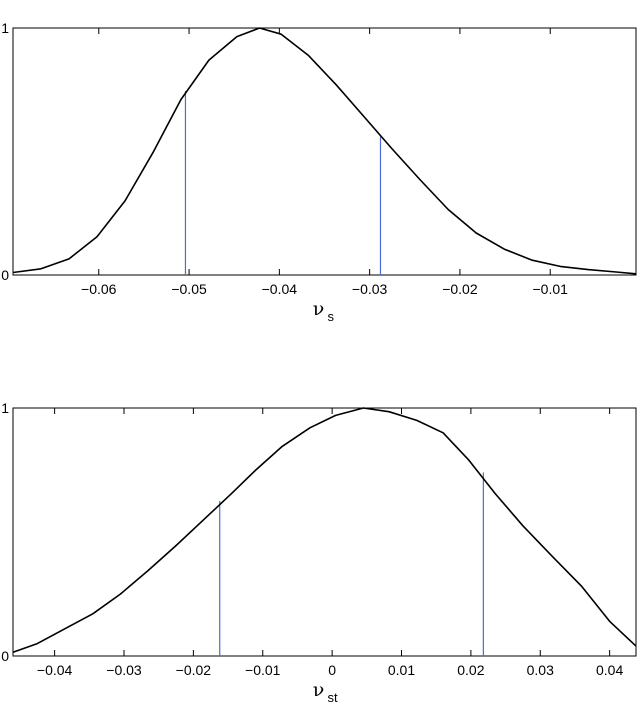 The height and width of the screenshot is (711, 641). What do you see at coordinates (333, 697) in the screenshot?
I see `x-axis-label-subscript: st` at bounding box center [333, 697].